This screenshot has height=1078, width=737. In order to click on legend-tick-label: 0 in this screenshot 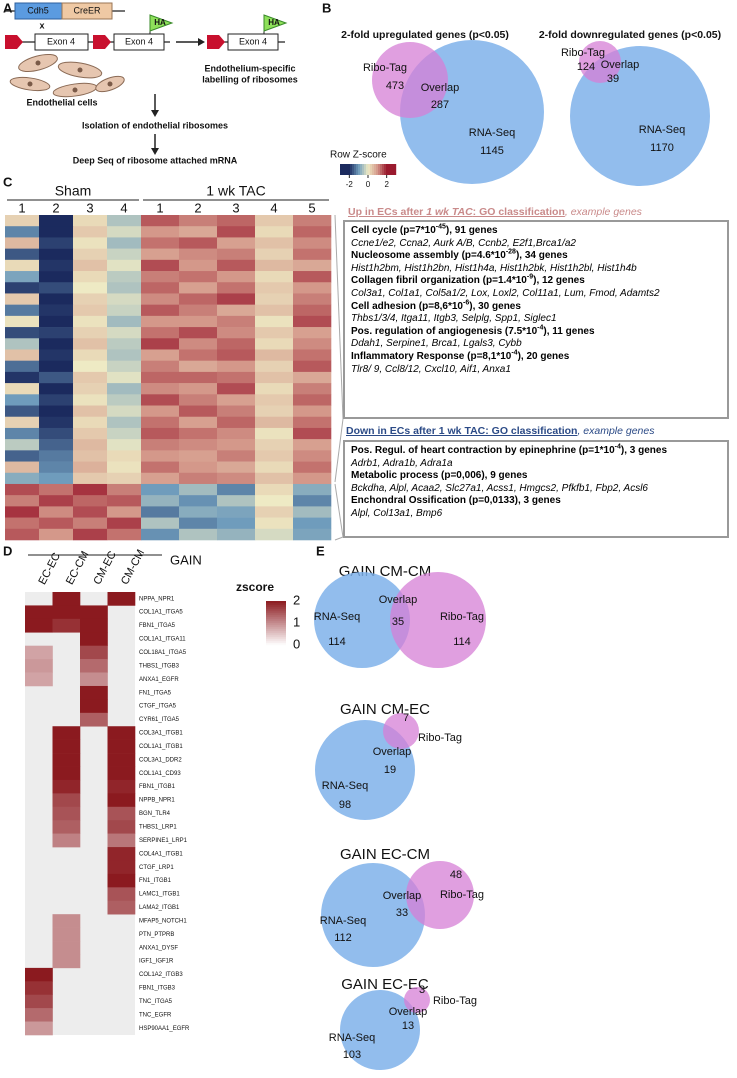, I will do `click(296, 643)`.